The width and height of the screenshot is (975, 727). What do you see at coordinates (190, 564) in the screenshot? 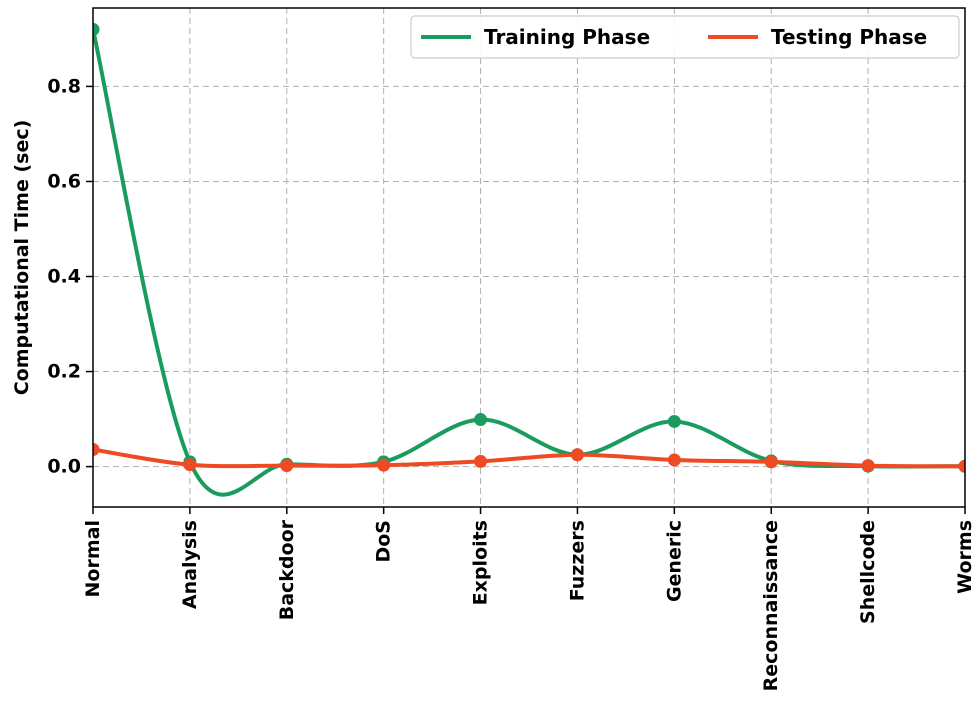
I see `x-tick-label: Analysis` at bounding box center [190, 564].